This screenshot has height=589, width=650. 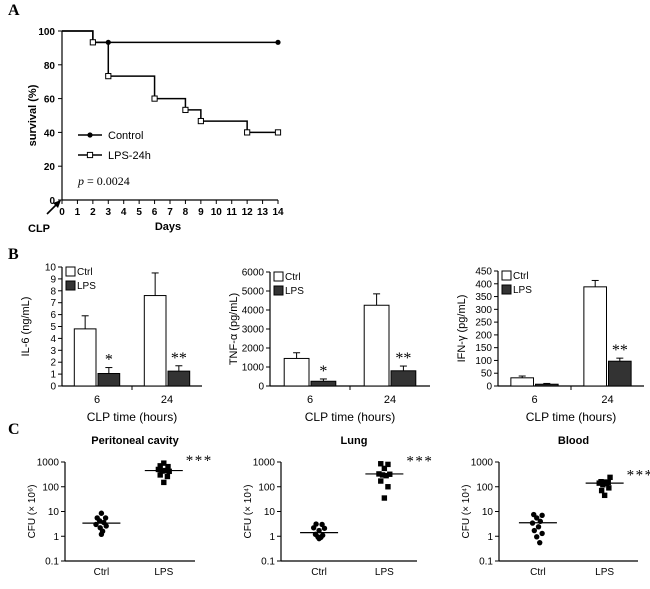 What do you see at coordinates (90, 135) in the screenshot?
I see `legend-marker-control` at bounding box center [90, 135].